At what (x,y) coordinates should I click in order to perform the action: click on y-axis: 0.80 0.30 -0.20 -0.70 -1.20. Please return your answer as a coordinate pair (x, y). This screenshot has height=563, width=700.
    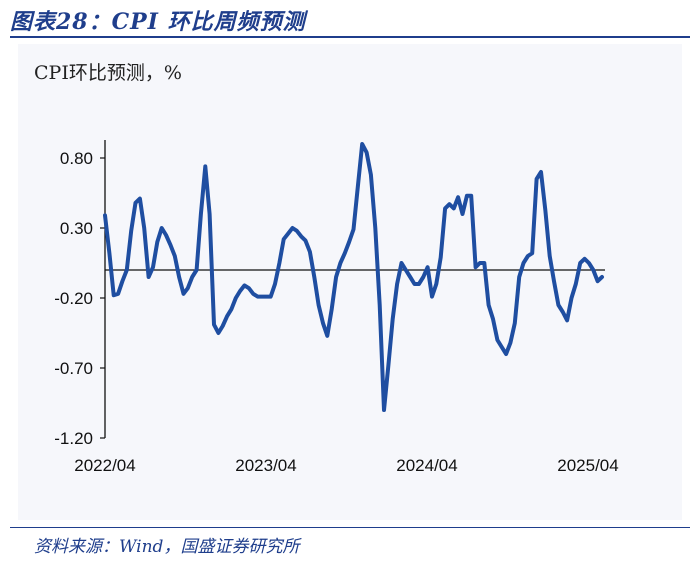
    Looking at the image, I should click on (79, 298).